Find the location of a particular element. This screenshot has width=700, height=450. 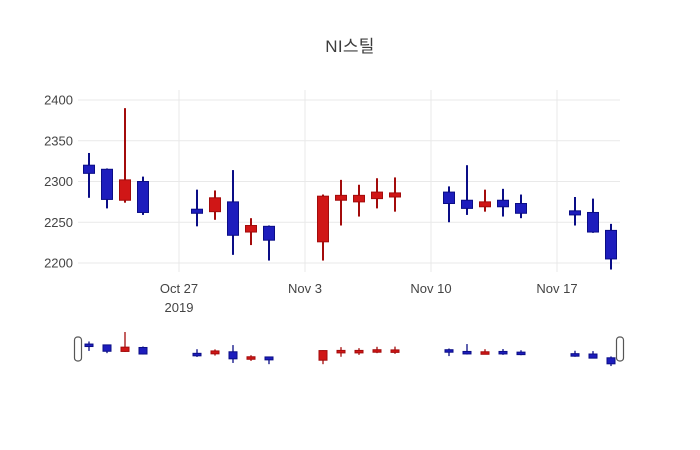

x-tick-sublabel: 2019 is located at coordinates (179, 307).